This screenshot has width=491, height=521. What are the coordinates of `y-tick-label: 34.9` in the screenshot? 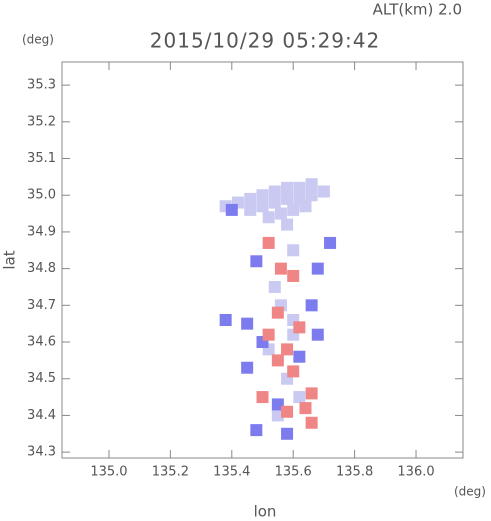 It's located at (41, 231).